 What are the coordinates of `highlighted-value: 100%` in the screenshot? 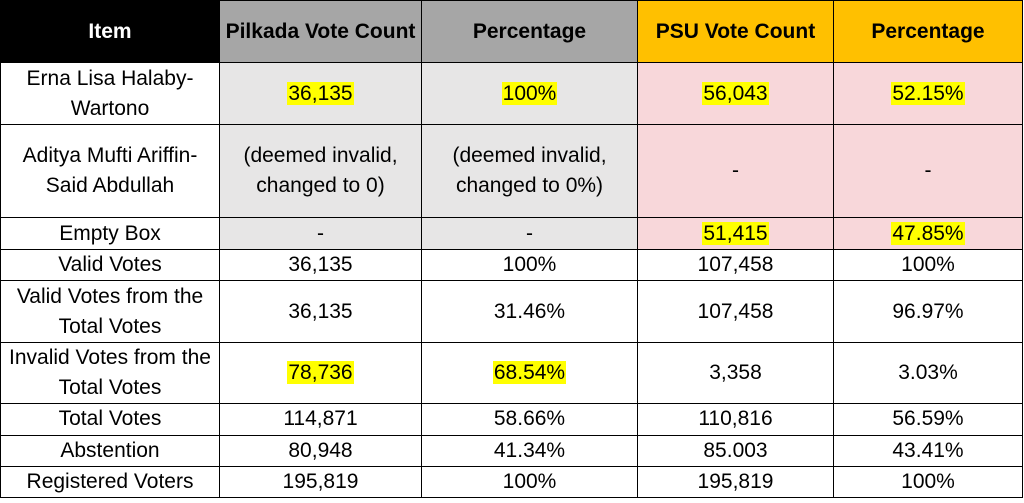 It's located at (529, 93).